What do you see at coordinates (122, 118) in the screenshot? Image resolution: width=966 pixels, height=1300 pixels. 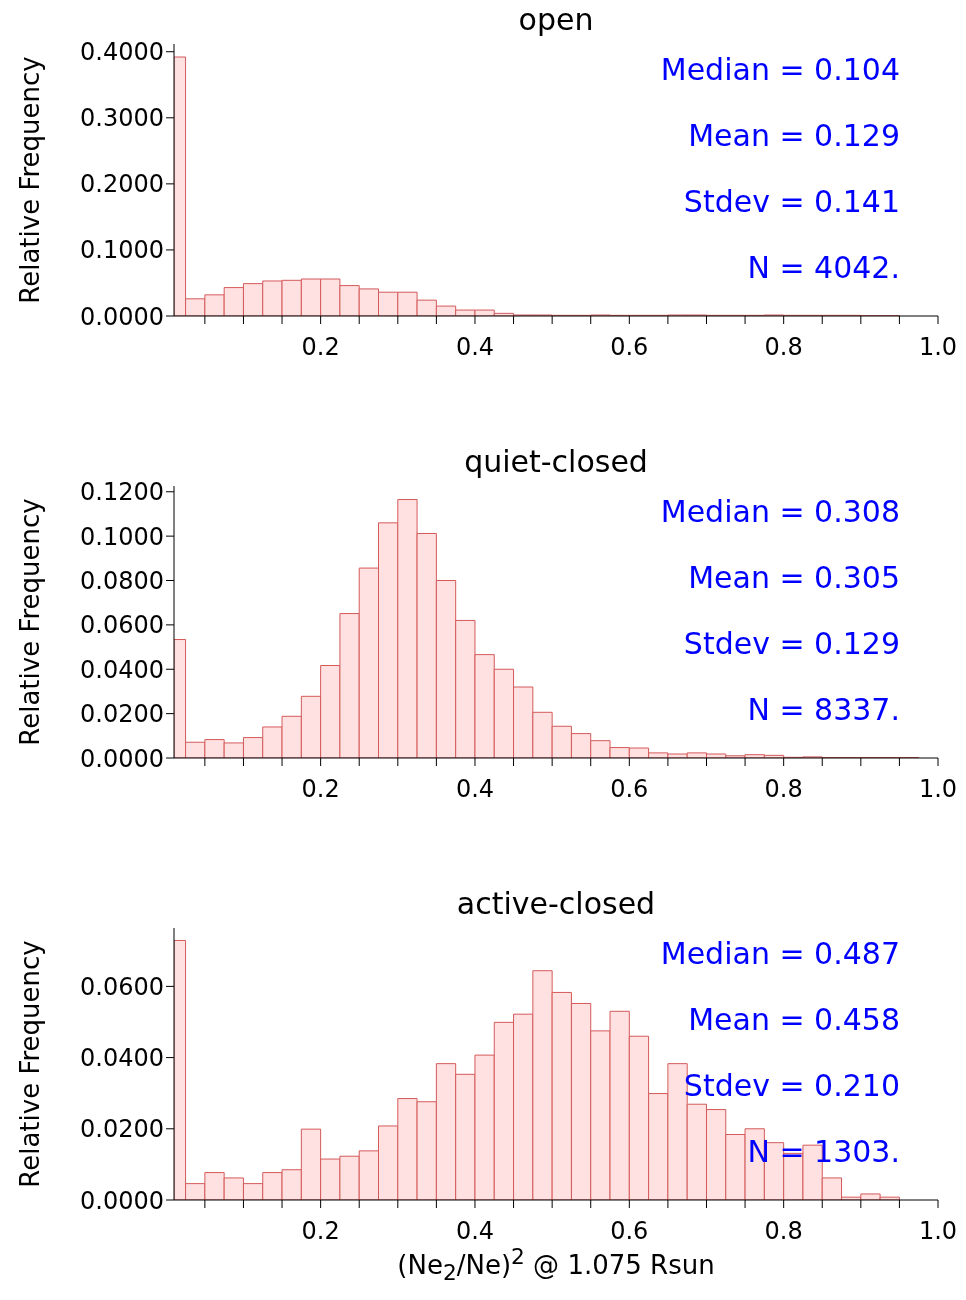 I see `y-tick-label: 0.3000` at bounding box center [122, 118].